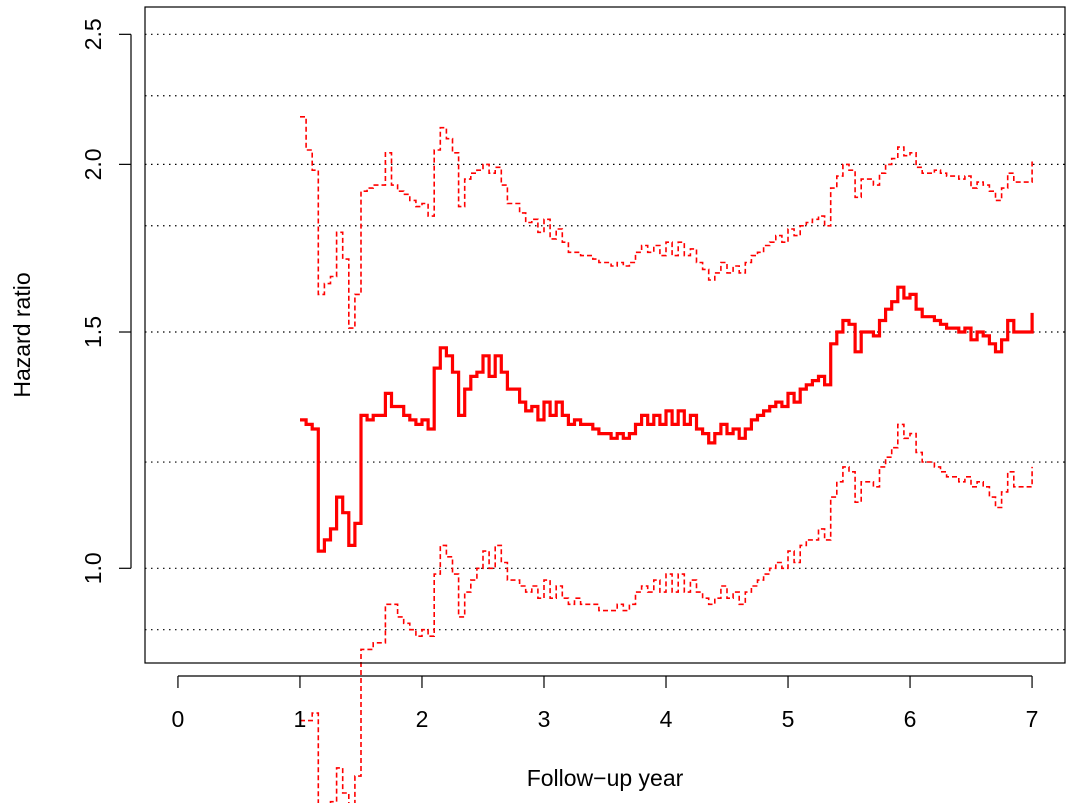  Describe the element at coordinates (544, 719) in the screenshot. I see `x-tick-label: 3` at that location.